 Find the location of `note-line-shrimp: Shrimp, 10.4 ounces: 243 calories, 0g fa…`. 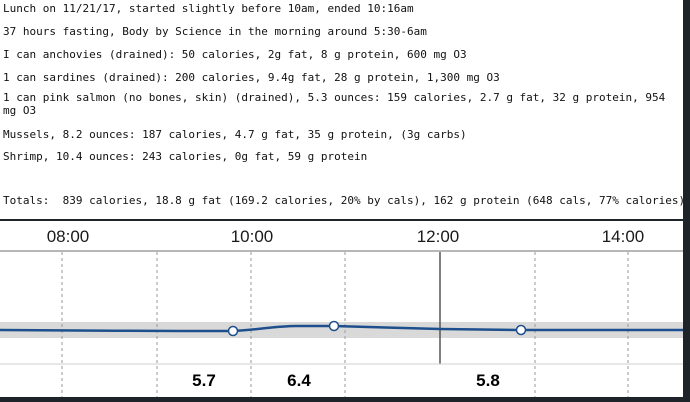

note-line-shrimp: Shrimp, 10.4 ounces: 243 calories, 0g fa… is located at coordinates (185, 156).